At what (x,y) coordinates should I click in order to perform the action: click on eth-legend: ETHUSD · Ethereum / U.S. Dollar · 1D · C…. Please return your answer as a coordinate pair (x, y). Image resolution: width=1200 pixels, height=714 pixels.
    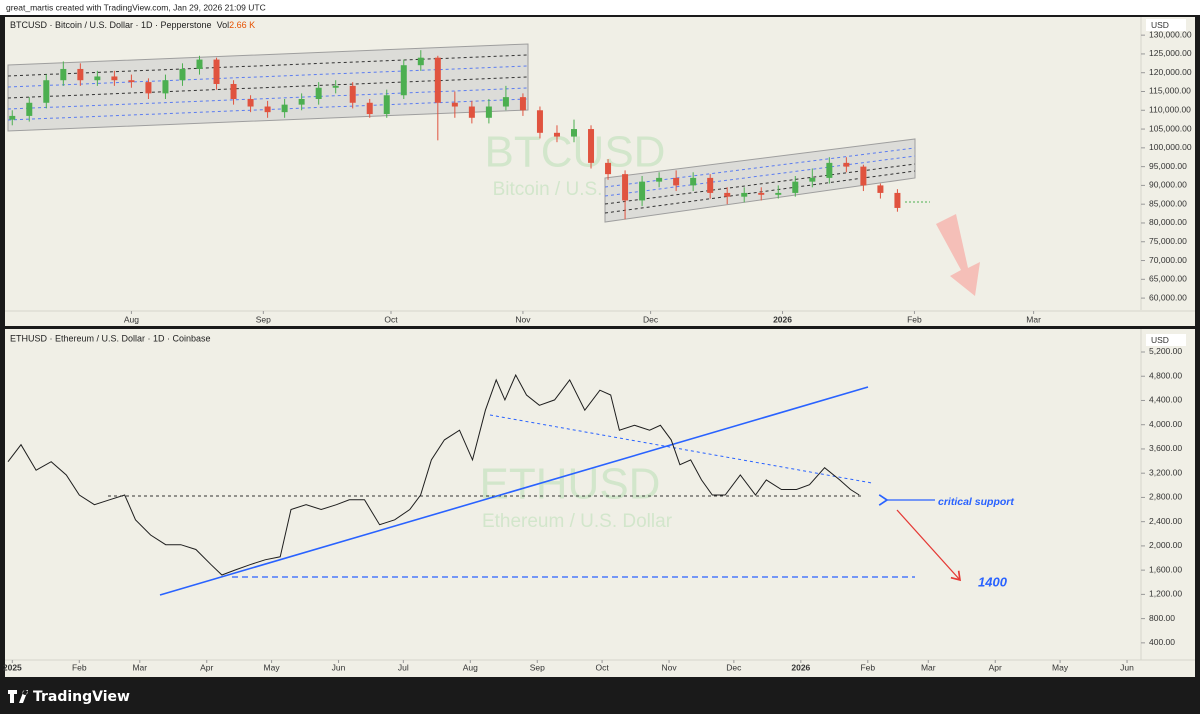
    Looking at the image, I should click on (110, 338).